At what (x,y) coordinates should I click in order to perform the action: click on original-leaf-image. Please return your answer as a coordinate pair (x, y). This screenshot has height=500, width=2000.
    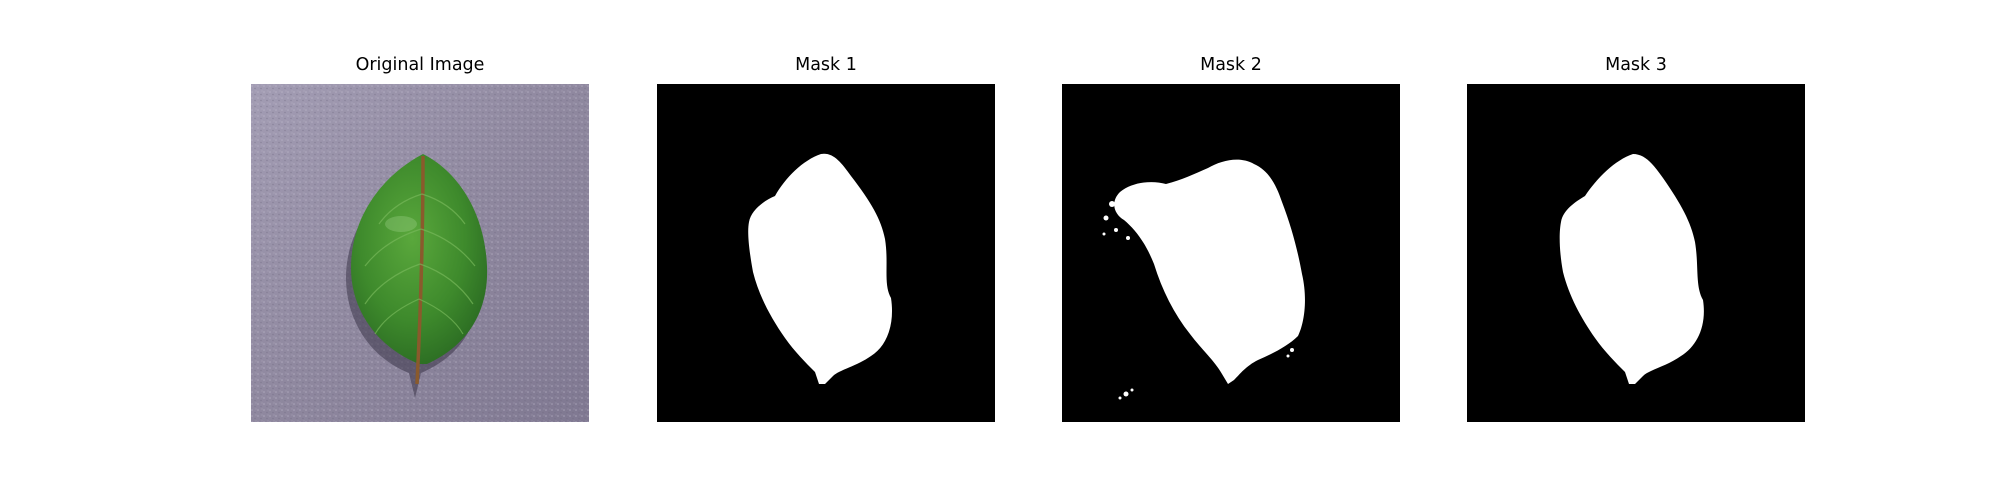
    Looking at the image, I should click on (420, 253).